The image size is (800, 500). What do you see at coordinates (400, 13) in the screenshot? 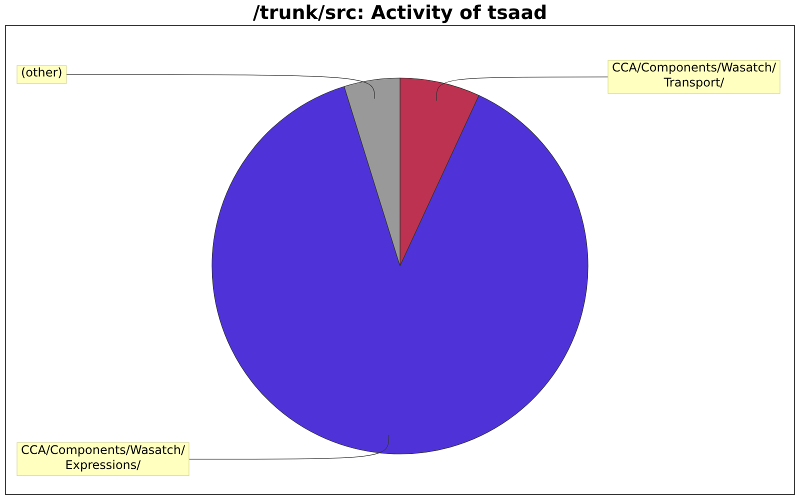
I see `chart-title: /trunk/src: Activity of tsaad` at bounding box center [400, 13].